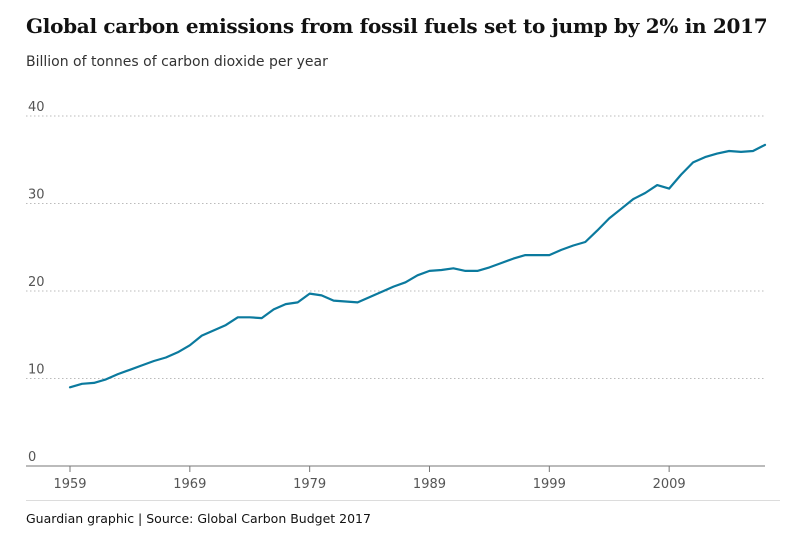 This screenshot has width=800, height=538. What do you see at coordinates (36, 370) in the screenshot?
I see `y-tick-label: 10` at bounding box center [36, 370].